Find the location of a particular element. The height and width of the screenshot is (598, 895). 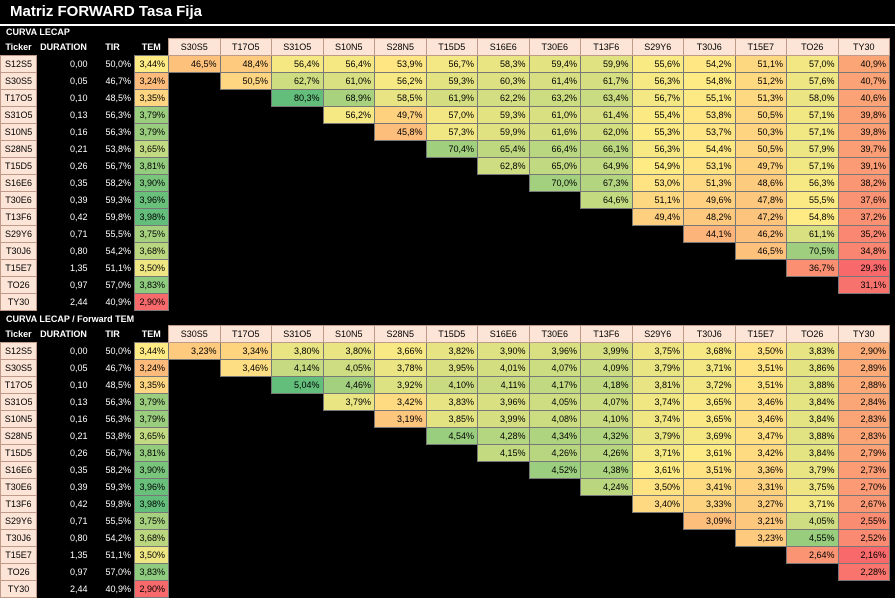

matrix-cell: 3,23% is located at coordinates (760, 538).